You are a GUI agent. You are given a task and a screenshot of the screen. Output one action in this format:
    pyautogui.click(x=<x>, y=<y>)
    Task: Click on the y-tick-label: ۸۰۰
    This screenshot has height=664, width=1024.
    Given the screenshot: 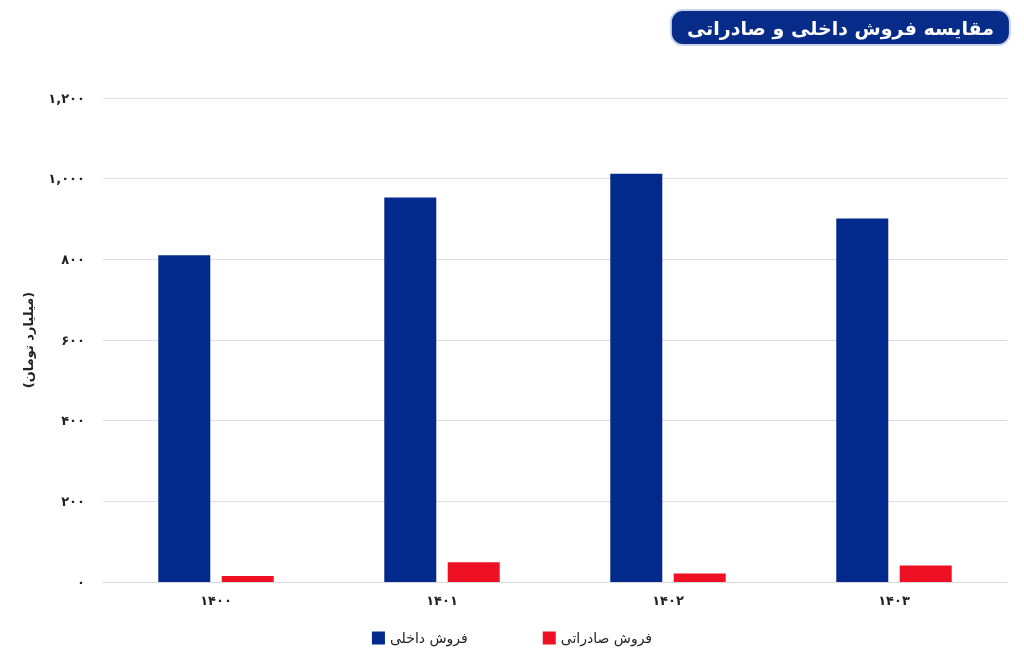 What is the action you would take?
    pyautogui.click(x=73, y=259)
    